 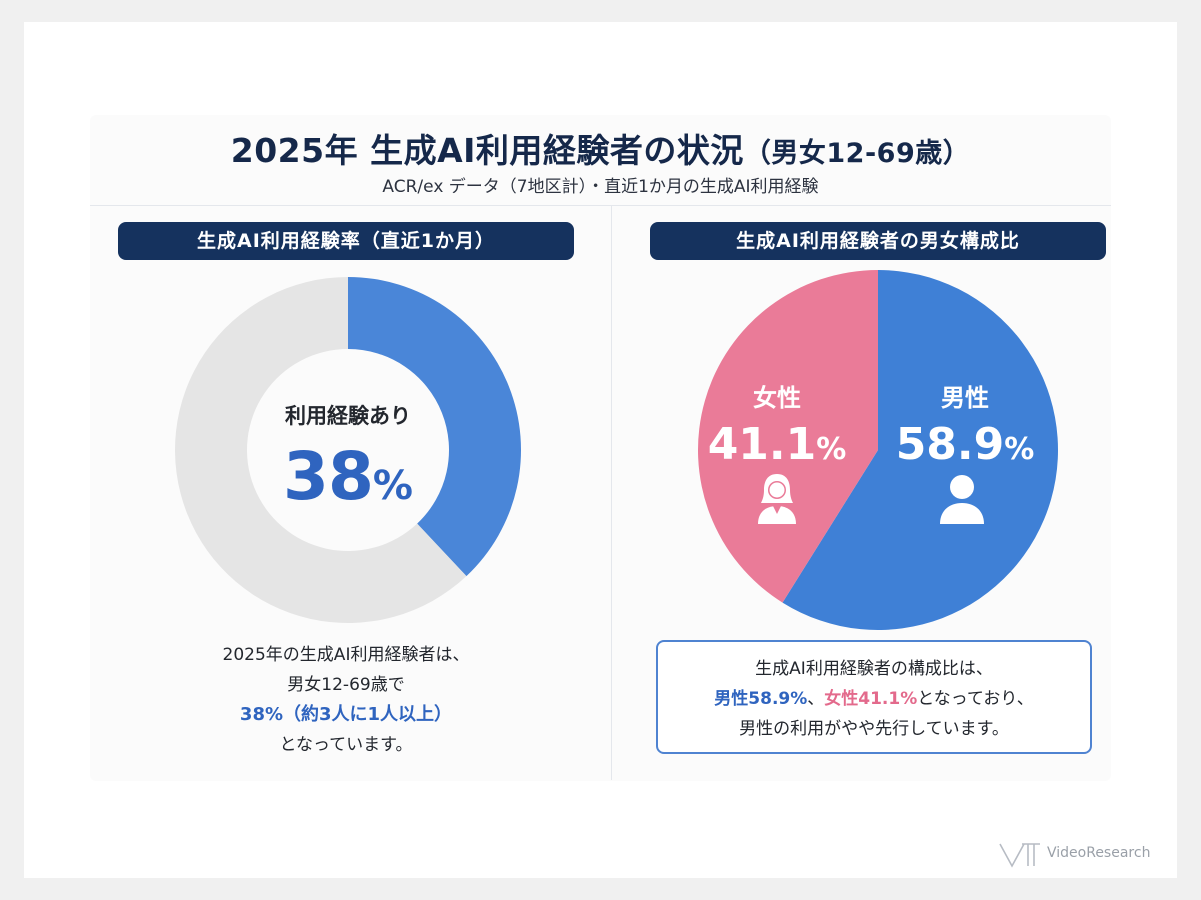 What do you see at coordinates (831, 449) in the screenshot?
I see `female-value-unit: %` at bounding box center [831, 449].